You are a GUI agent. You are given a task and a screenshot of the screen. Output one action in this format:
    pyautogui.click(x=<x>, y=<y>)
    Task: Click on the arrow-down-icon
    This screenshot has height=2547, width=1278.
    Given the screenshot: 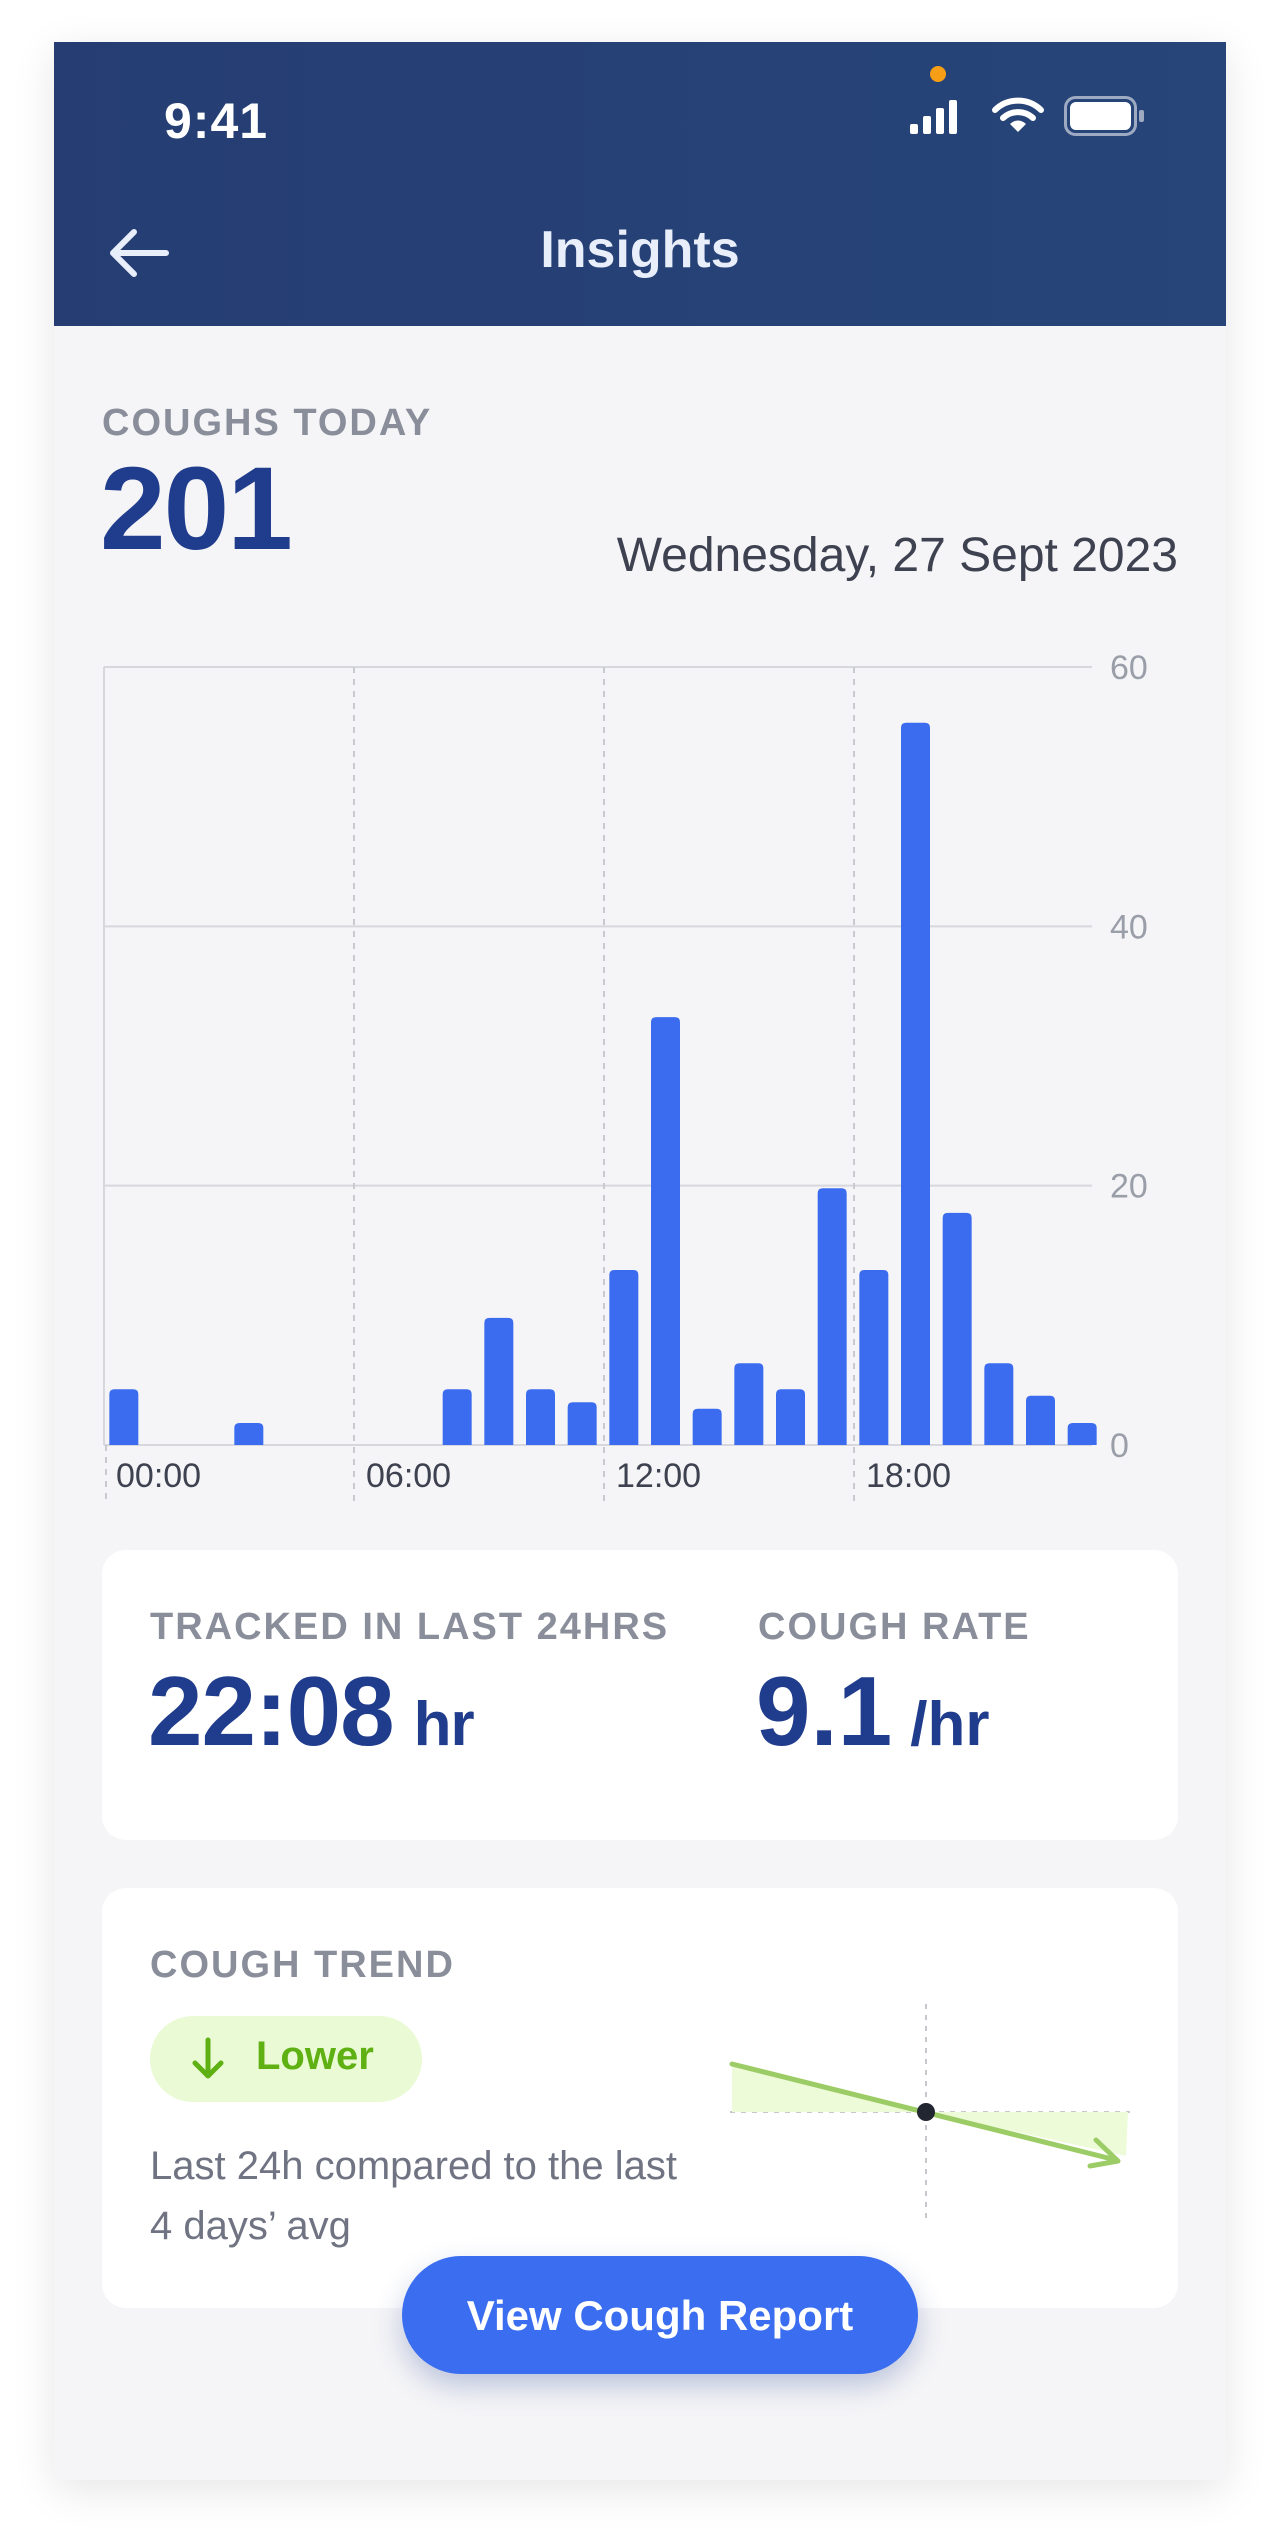 What is the action you would take?
    pyautogui.click(x=208, y=2058)
    